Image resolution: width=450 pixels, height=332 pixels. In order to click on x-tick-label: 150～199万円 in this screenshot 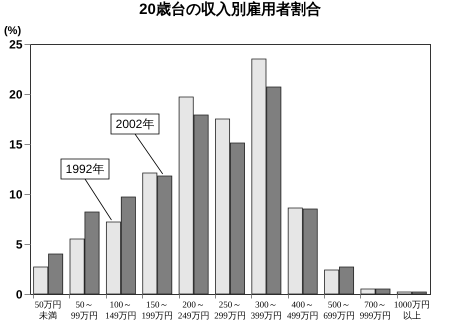, I will do `click(158, 310)`.